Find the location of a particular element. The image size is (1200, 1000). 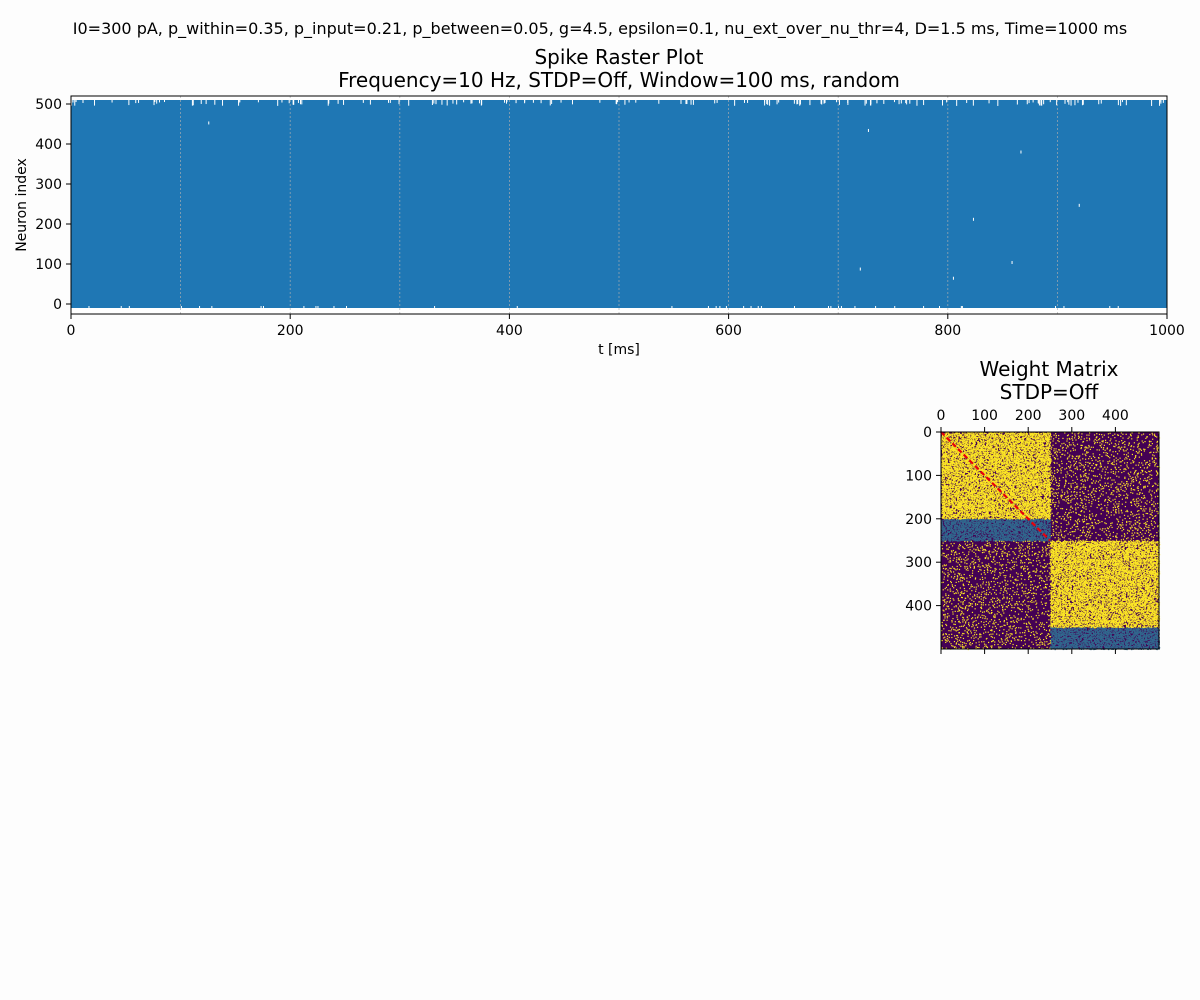

raster-y-tick-label: 400 is located at coordinates (48, 145).